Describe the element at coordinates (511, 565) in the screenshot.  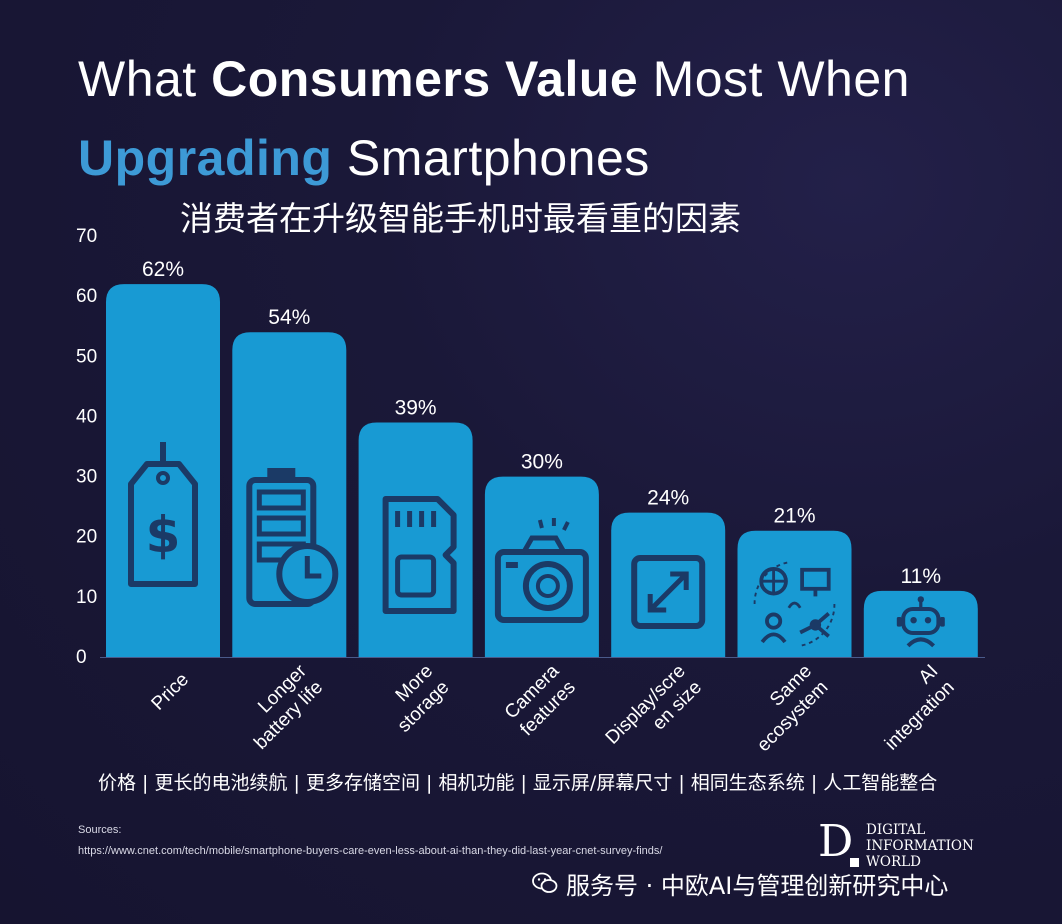
I see `camera-flash` at that location.